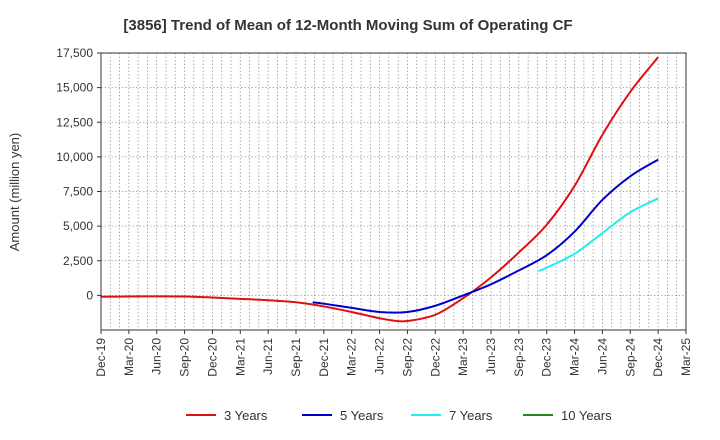 The image size is (720, 440). Describe the element at coordinates (78, 192) in the screenshot. I see `y-tick-label: 7,500` at that location.